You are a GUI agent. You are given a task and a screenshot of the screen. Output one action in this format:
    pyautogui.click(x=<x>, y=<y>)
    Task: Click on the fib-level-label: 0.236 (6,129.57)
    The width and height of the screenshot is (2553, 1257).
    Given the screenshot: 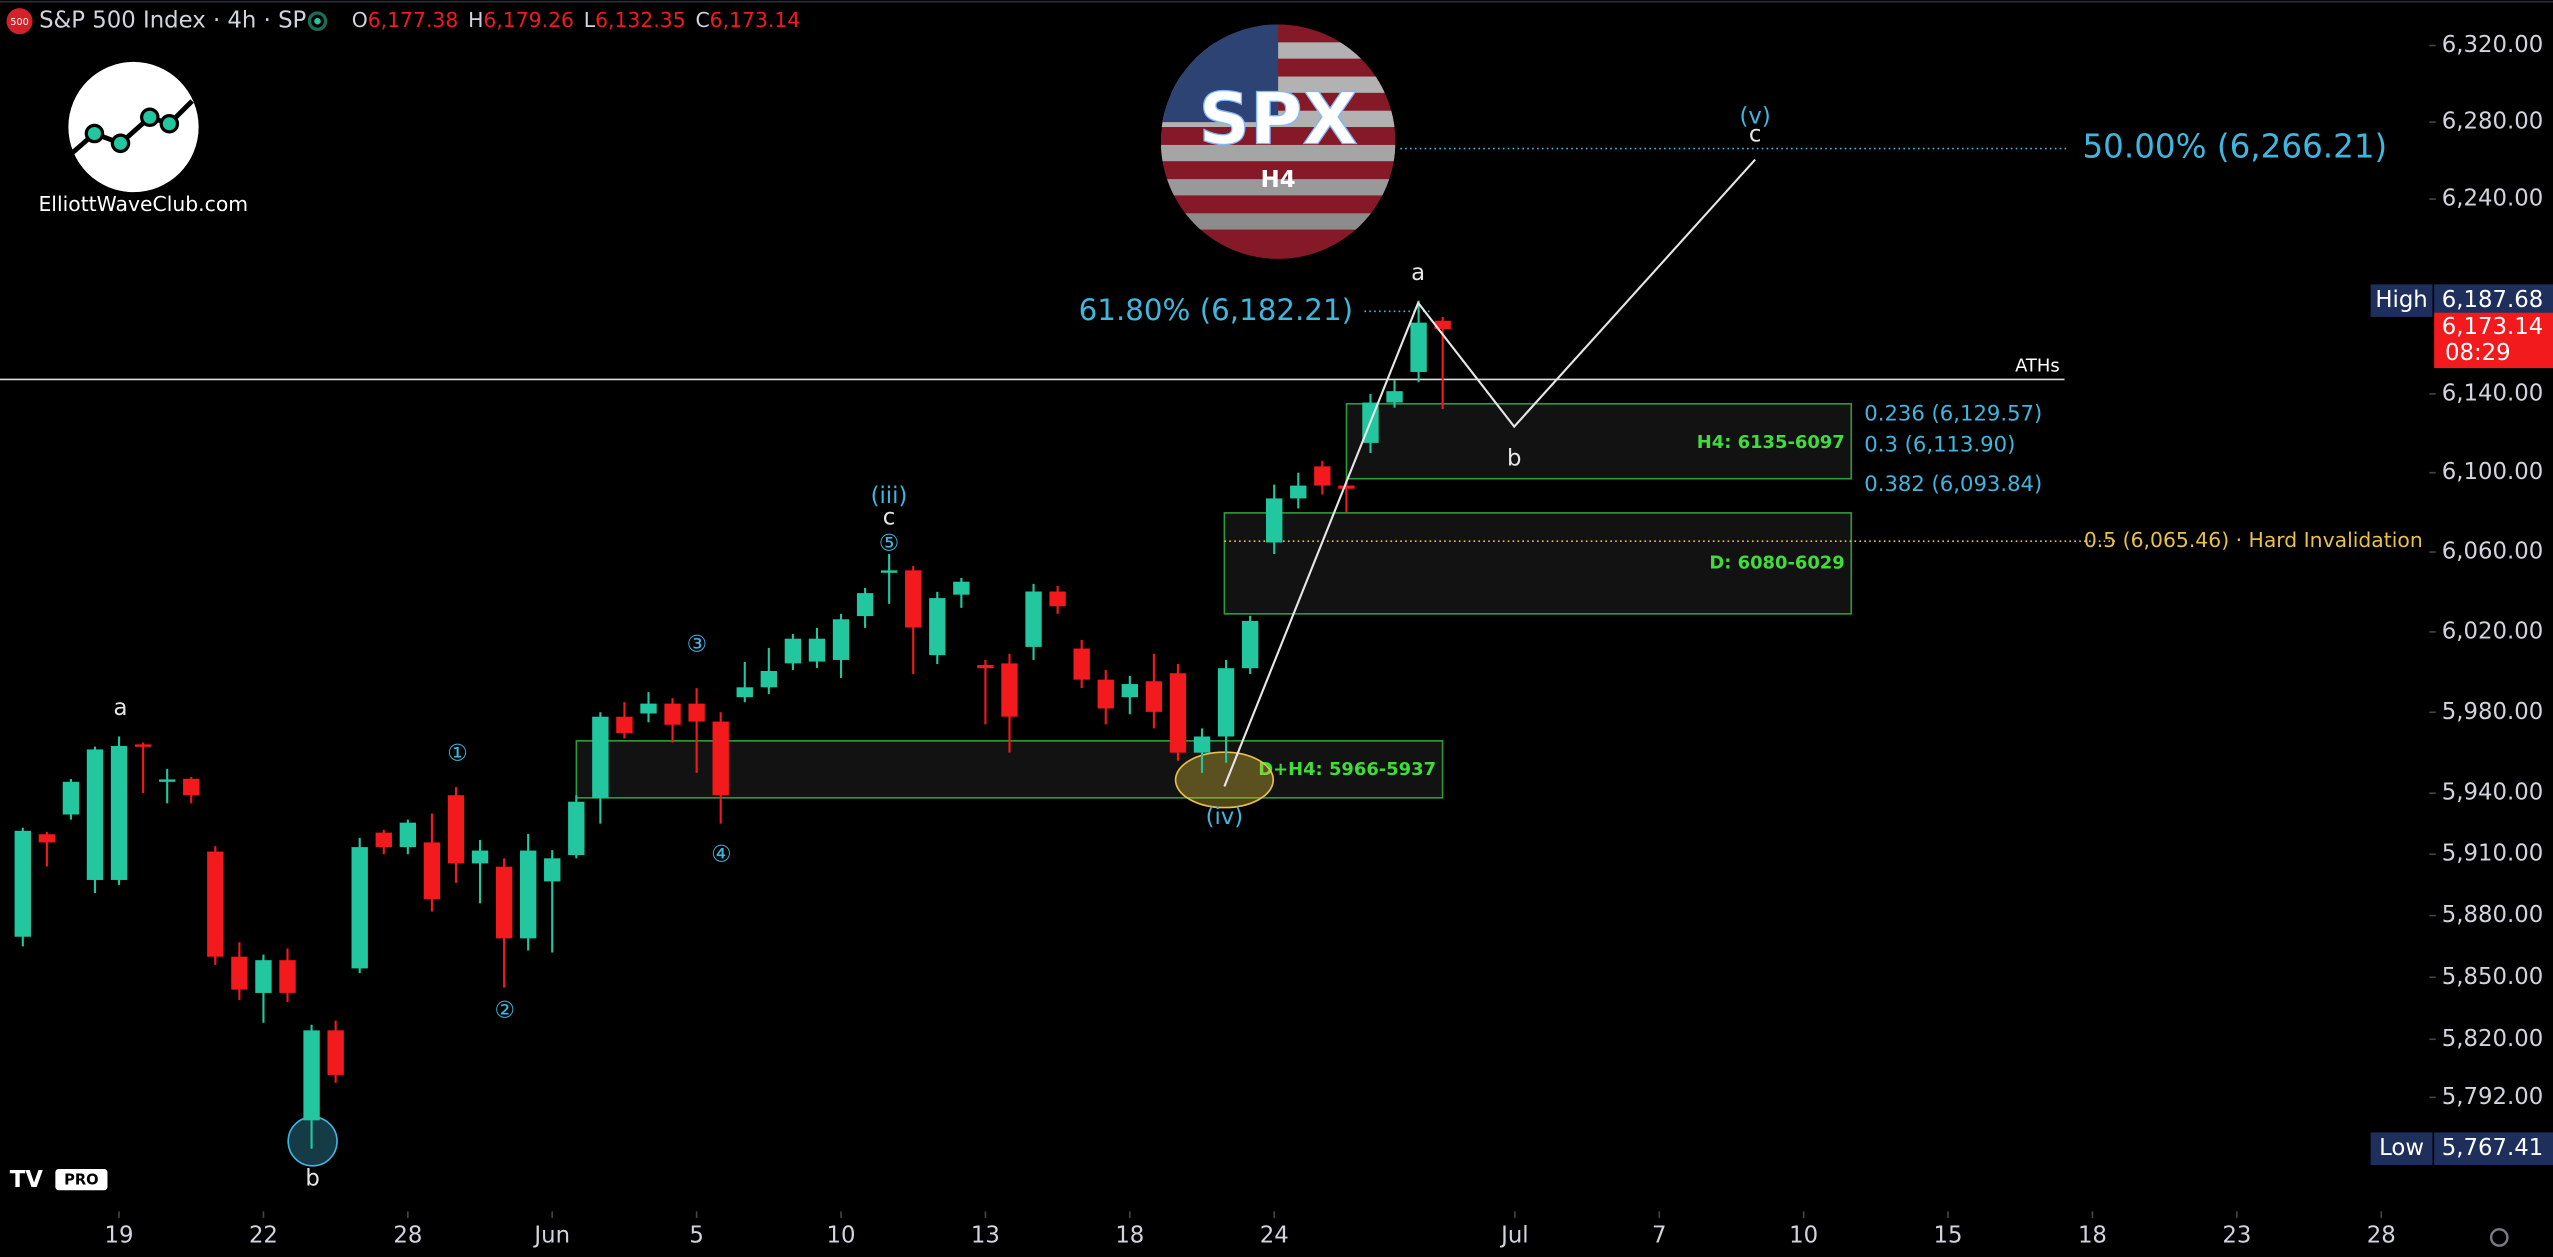 What is the action you would take?
    pyautogui.click(x=1953, y=412)
    